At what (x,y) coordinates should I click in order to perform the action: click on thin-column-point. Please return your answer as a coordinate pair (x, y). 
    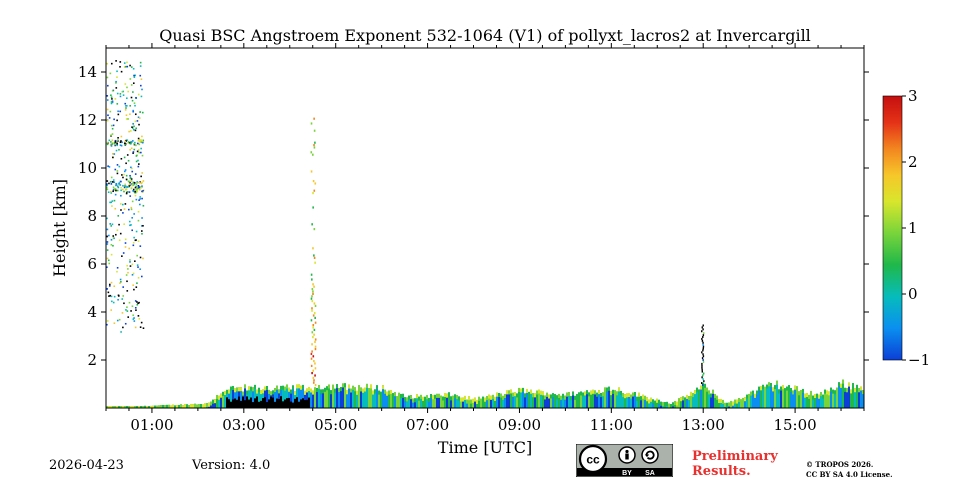
    Looking at the image, I should click on (702, 369).